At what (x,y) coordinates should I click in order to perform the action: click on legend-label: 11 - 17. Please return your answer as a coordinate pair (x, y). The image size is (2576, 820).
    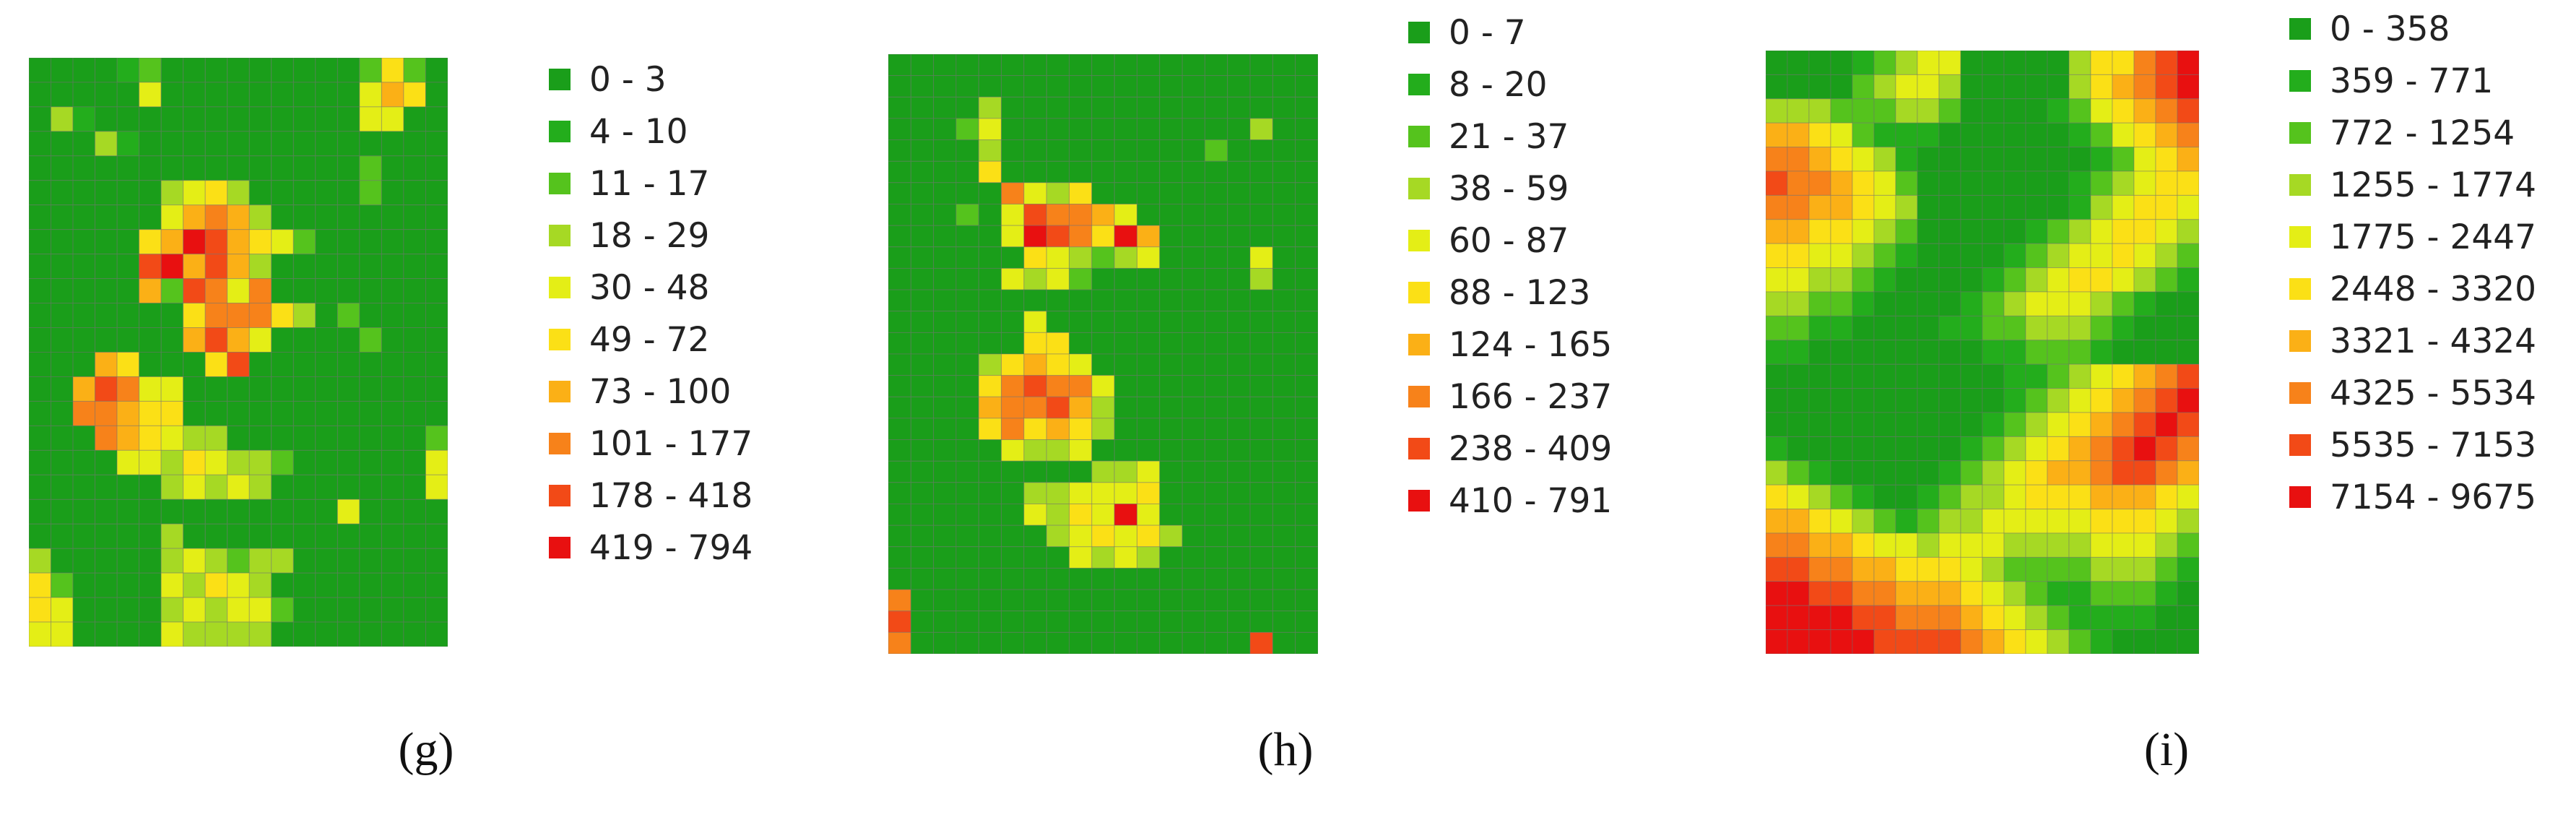
    Looking at the image, I should click on (649, 183).